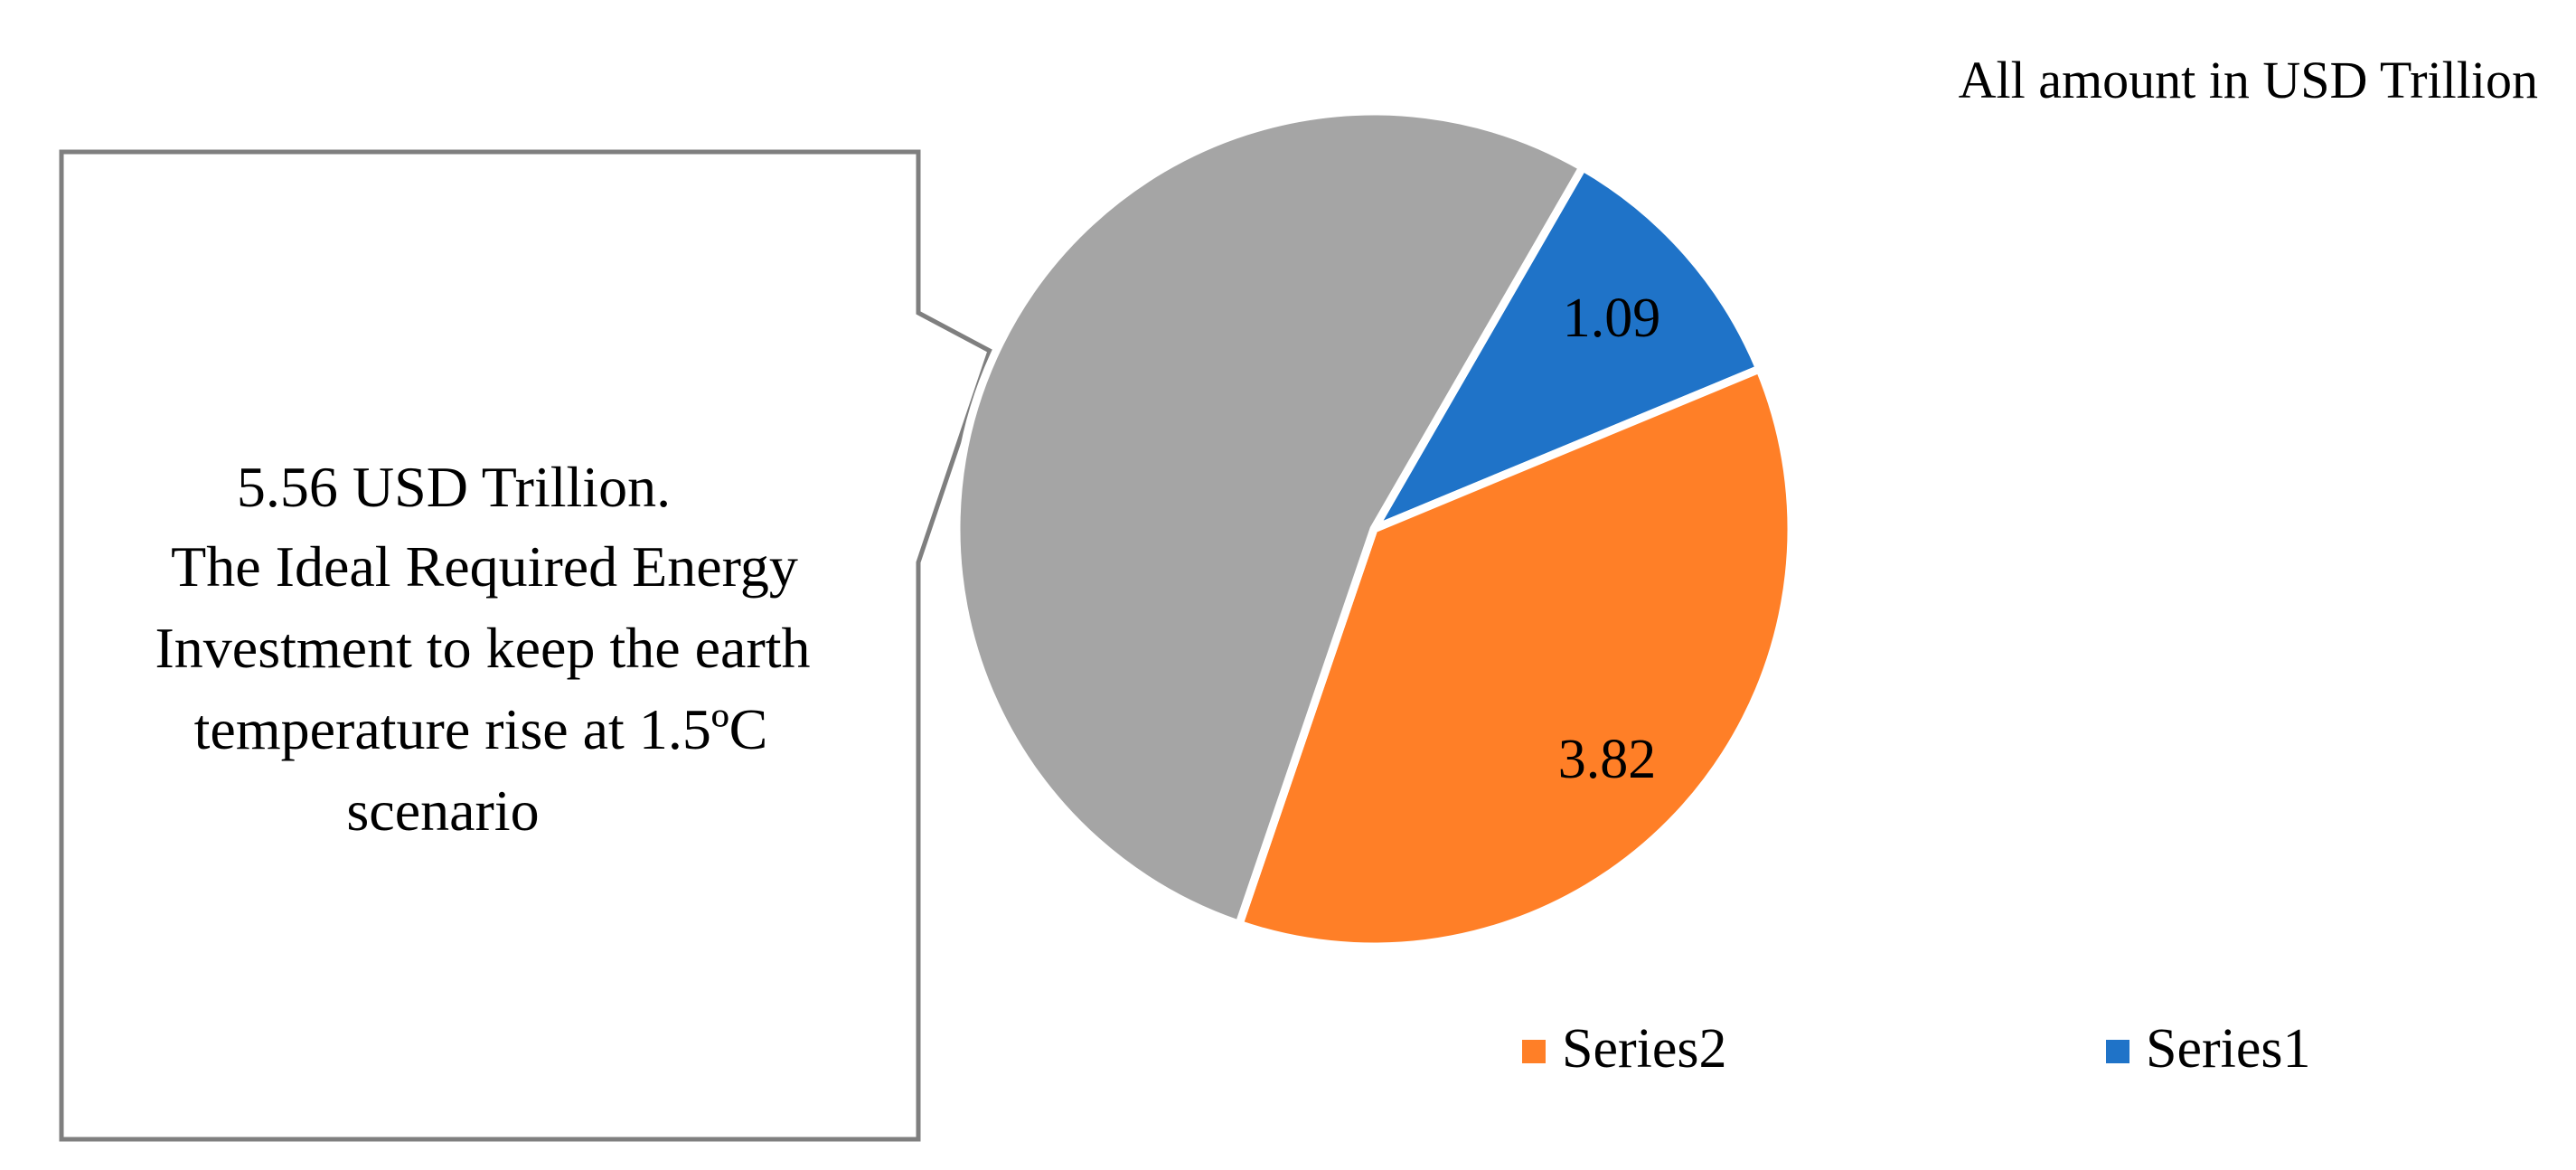 The image size is (2576, 1170). I want to click on callout-line: Investment to keep the earth, so click(483, 648).